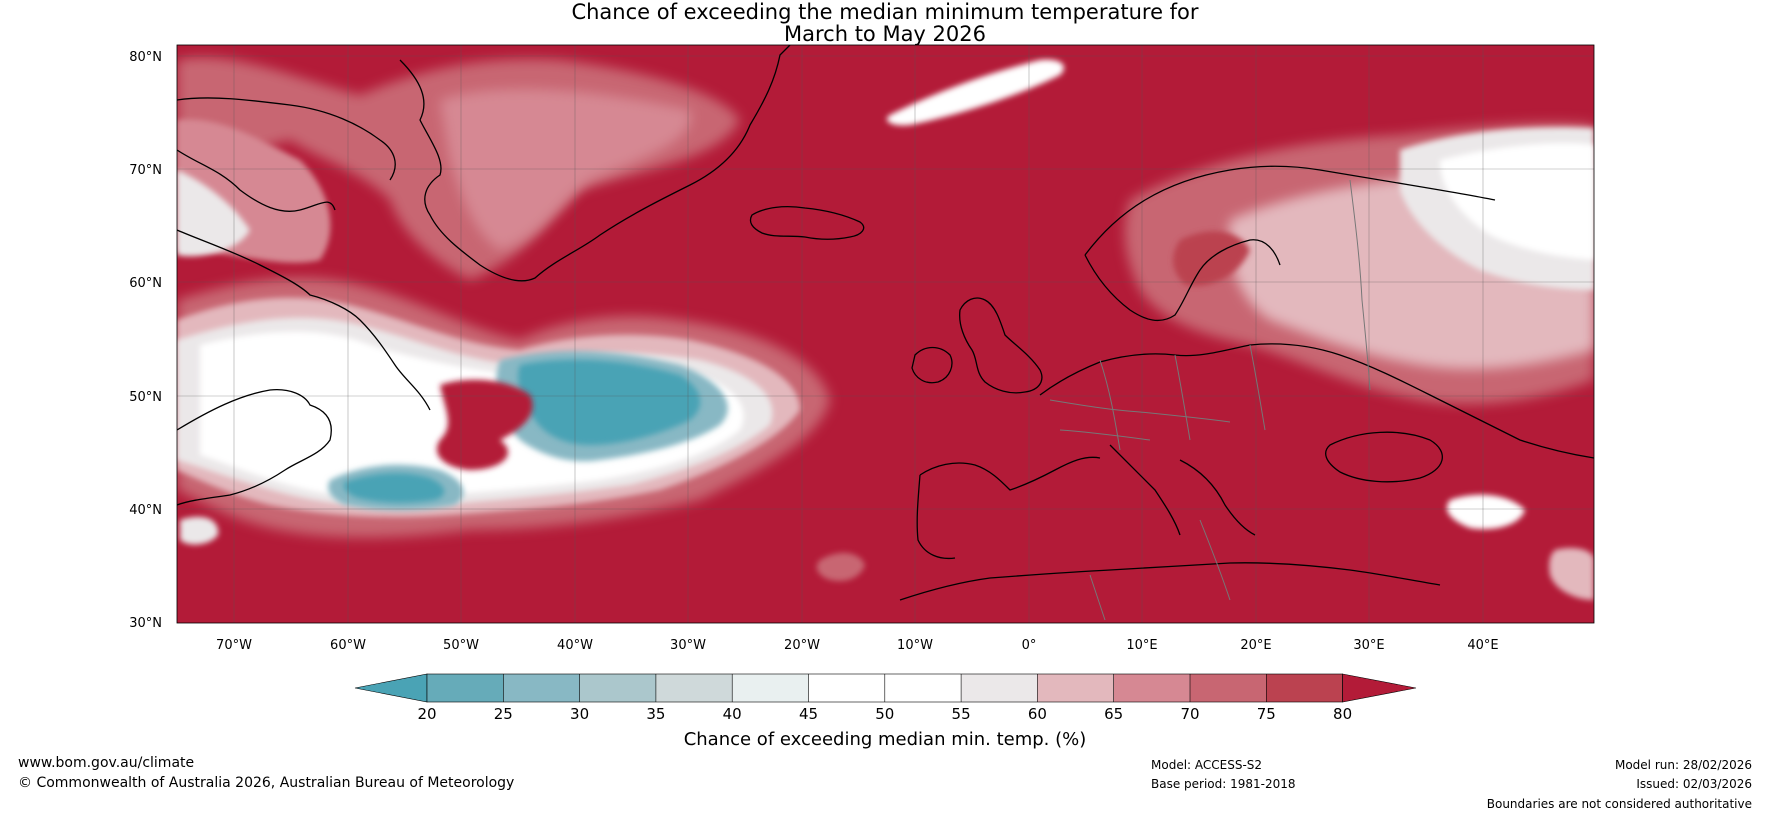 This screenshot has height=816, width=1770. What do you see at coordinates (688, 645) in the screenshot?
I see `lon-label: 30°W` at bounding box center [688, 645].